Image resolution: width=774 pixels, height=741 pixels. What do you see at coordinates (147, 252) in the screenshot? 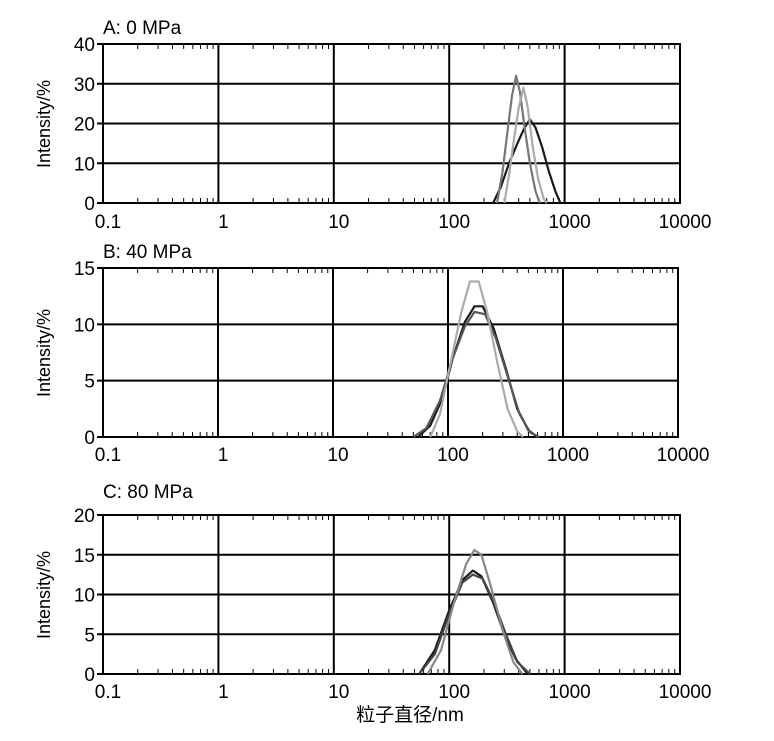
I see `chart-title: B: 40 MPa` at bounding box center [147, 252].